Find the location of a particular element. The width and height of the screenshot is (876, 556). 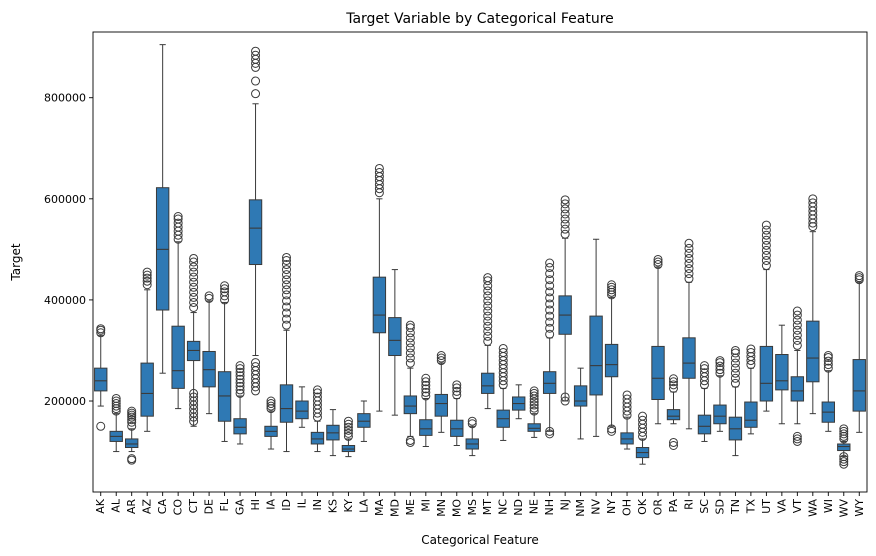

box-CA is located at coordinates (162, 209).